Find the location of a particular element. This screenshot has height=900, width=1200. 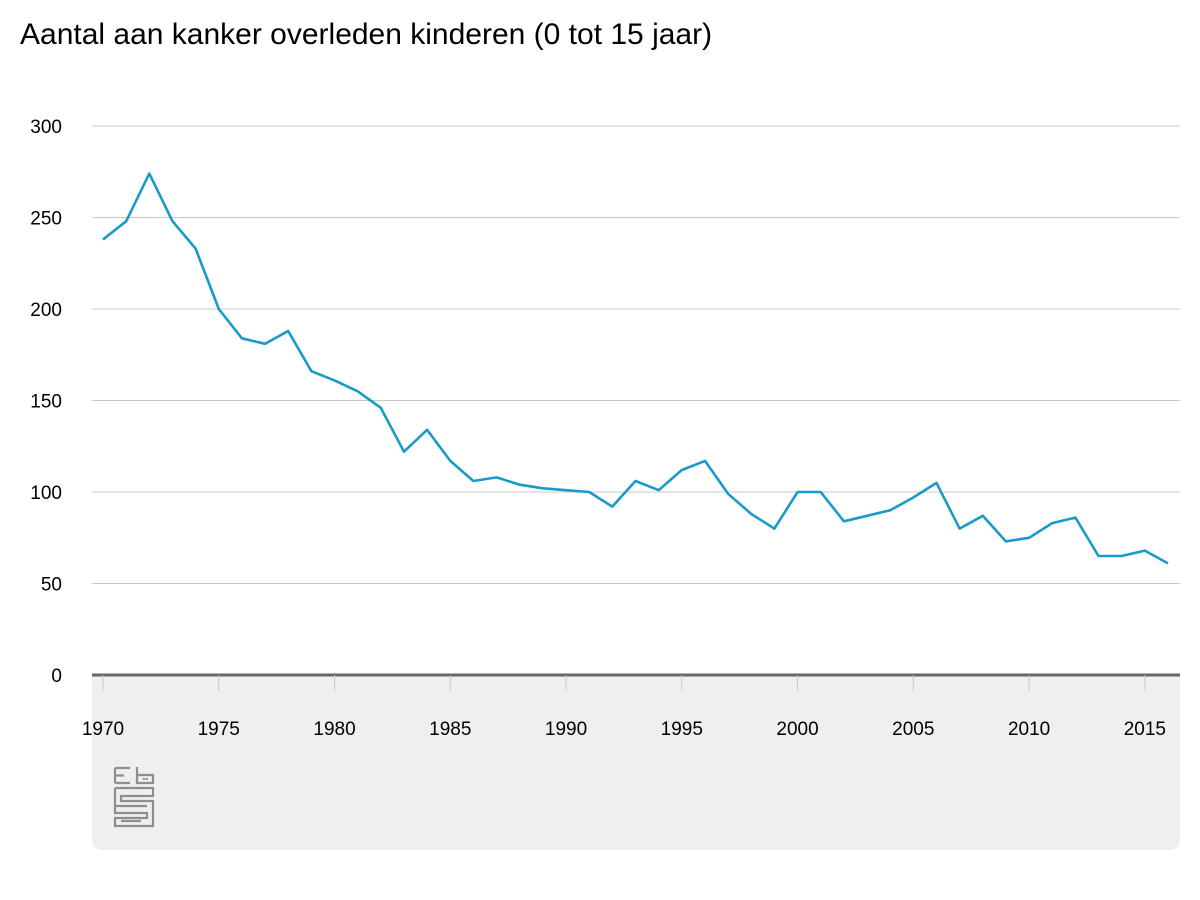

x-tick-label-1995: 1995 is located at coordinates (682, 729).